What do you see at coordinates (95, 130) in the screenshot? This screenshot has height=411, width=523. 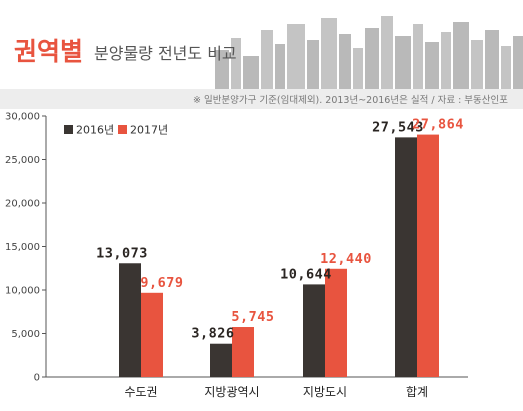 I see `legend-label-2016: 2016년` at bounding box center [95, 130].